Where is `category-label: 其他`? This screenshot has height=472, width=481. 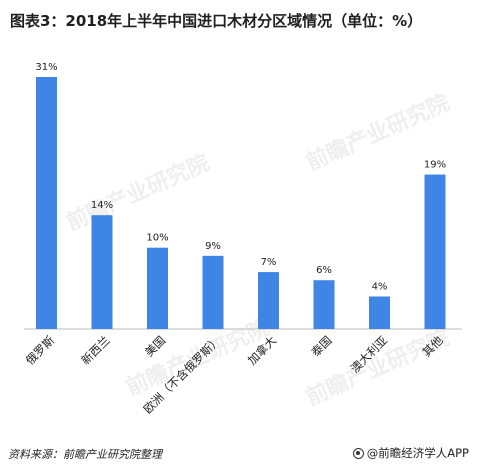
category-label: 其他 is located at coordinates (432, 346).